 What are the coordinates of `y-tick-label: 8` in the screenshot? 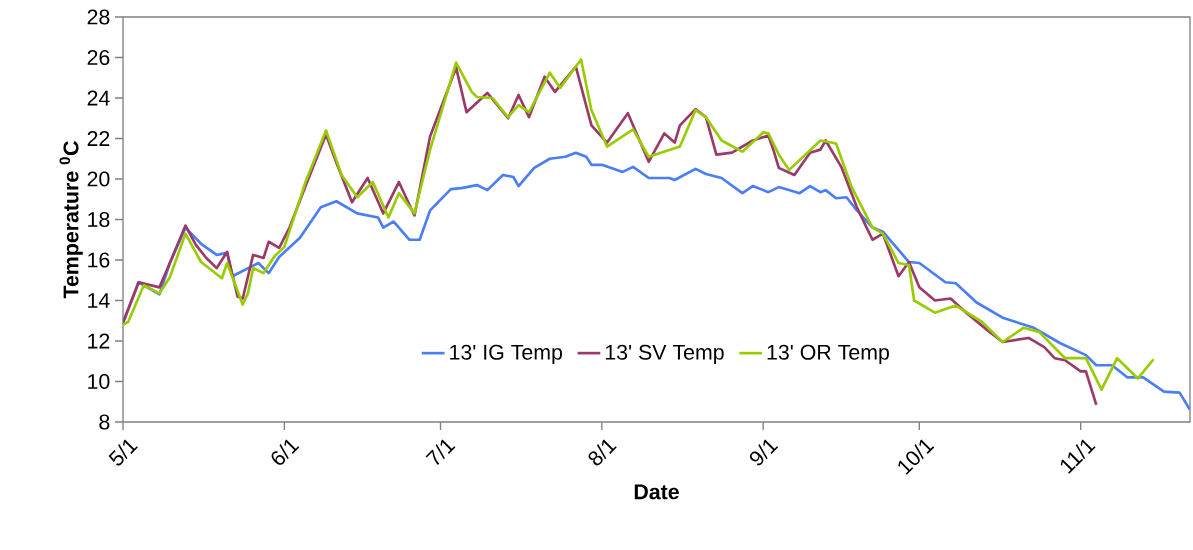 It's located at (104, 422).